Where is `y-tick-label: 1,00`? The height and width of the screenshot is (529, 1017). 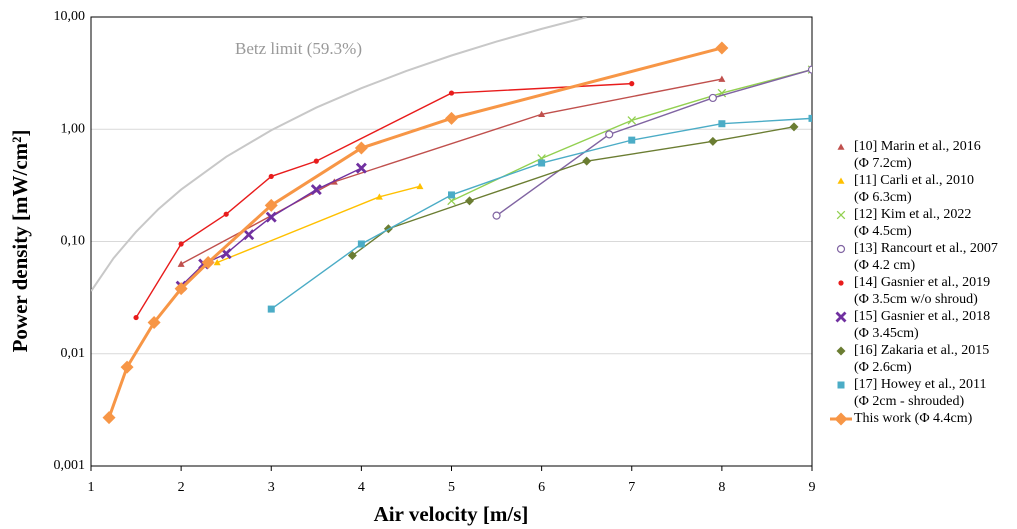
y-tick-label: 1,00 is located at coordinates (73, 128).